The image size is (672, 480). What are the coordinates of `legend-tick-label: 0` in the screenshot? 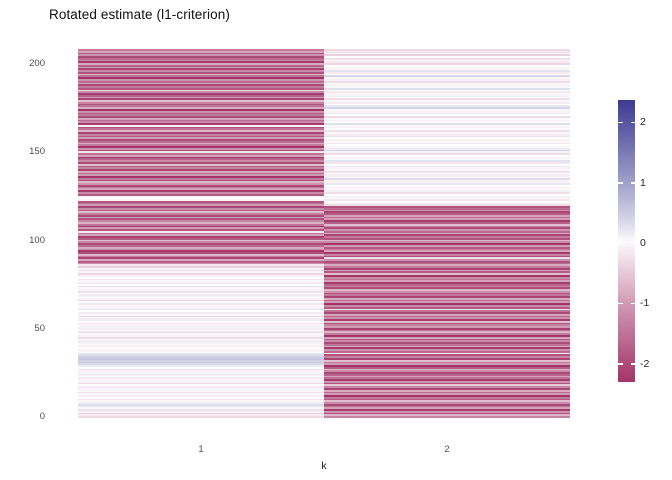 It's located at (643, 243).